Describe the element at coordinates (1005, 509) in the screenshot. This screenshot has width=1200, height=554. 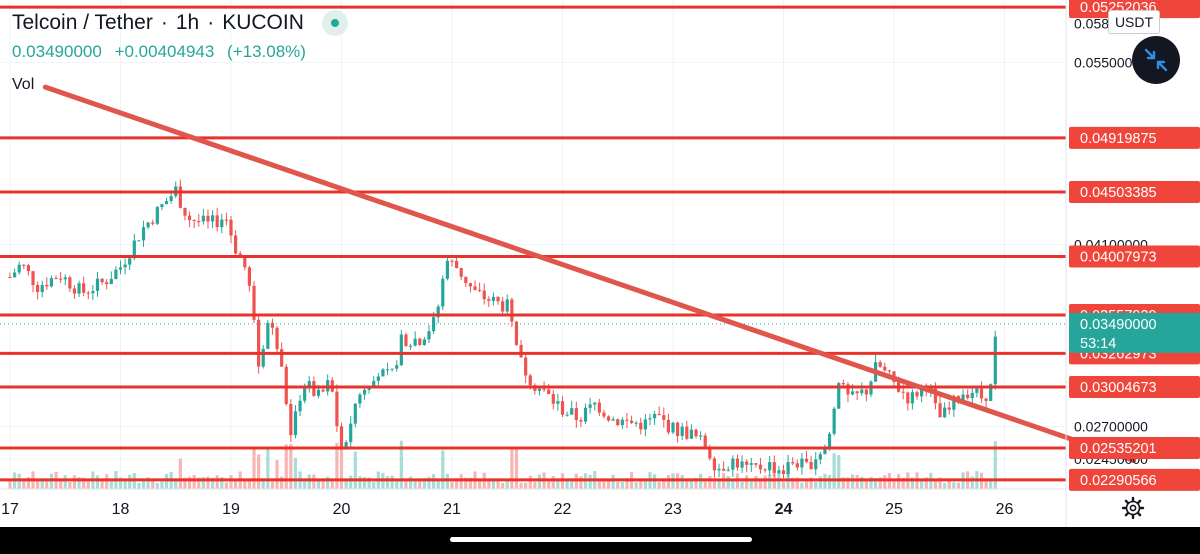
I see `x-tick-label: 26` at that location.